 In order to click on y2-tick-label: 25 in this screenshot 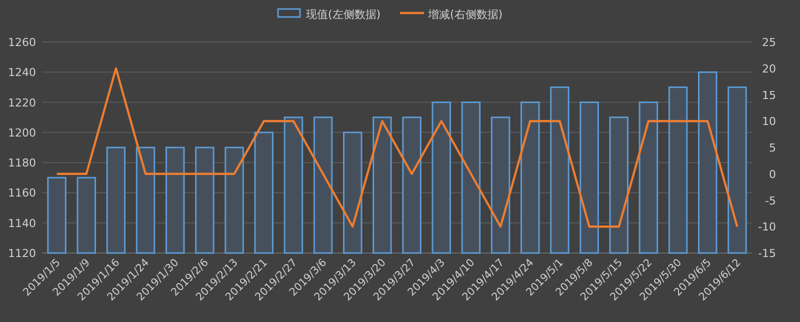, I will do `click(769, 42)`.